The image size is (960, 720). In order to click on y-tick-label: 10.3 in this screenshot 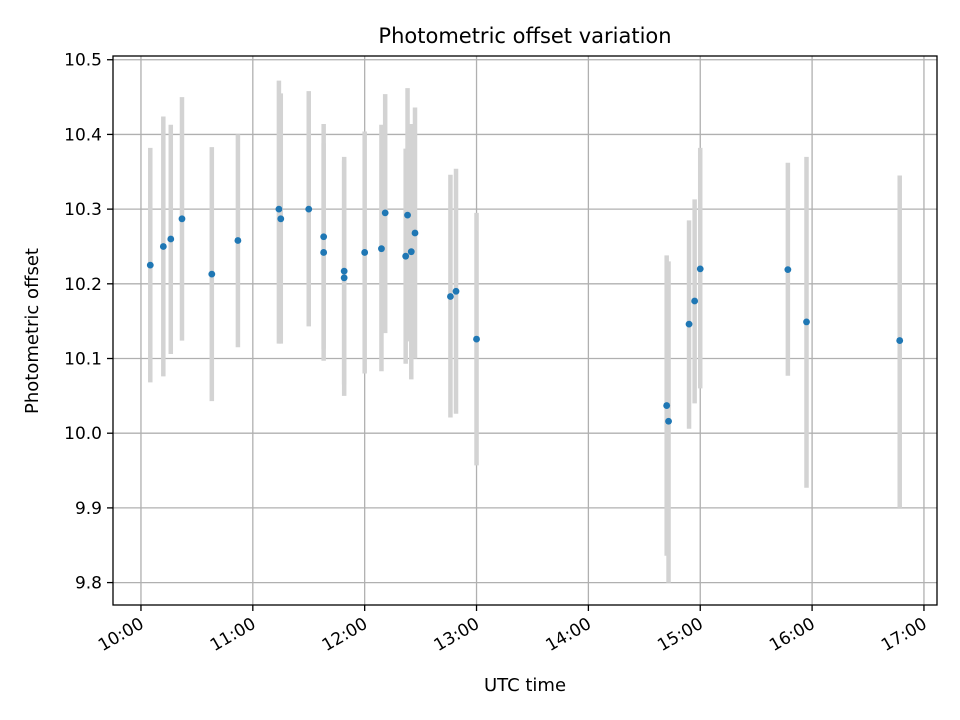, I will do `click(83, 210)`.